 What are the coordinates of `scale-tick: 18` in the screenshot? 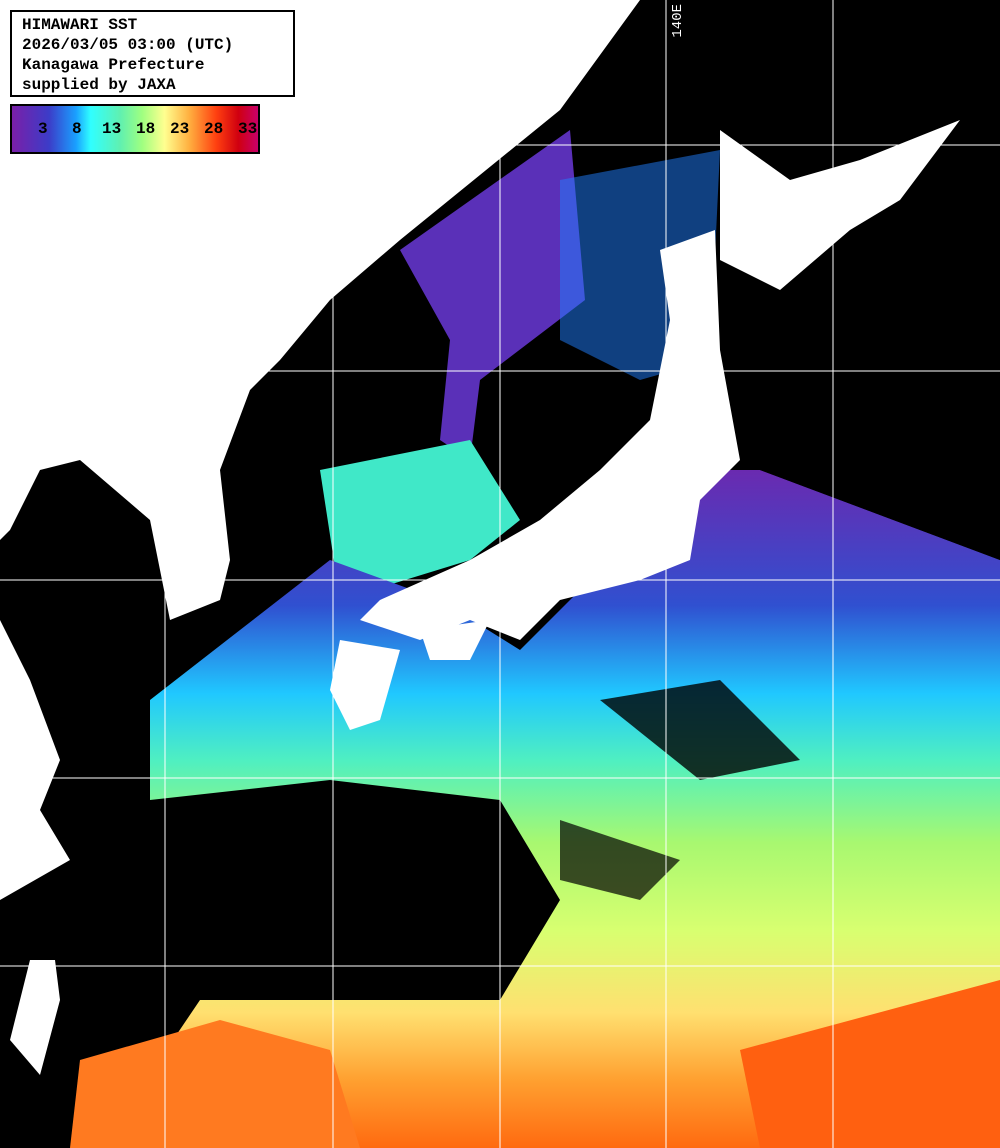 It's located at (146, 129).